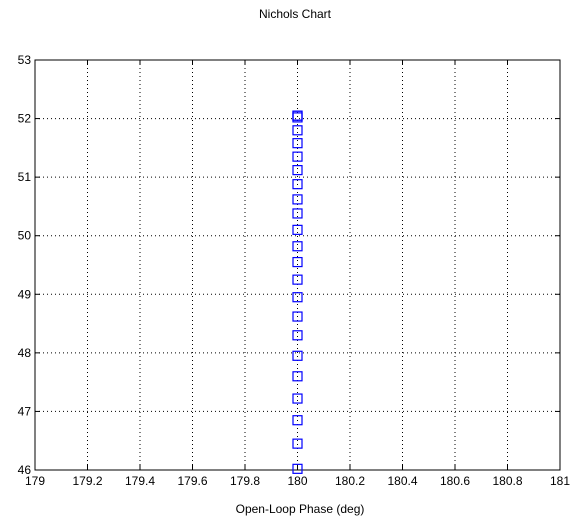  What do you see at coordinates (87, 481) in the screenshot?
I see `x-tick-label: 179.2` at bounding box center [87, 481].